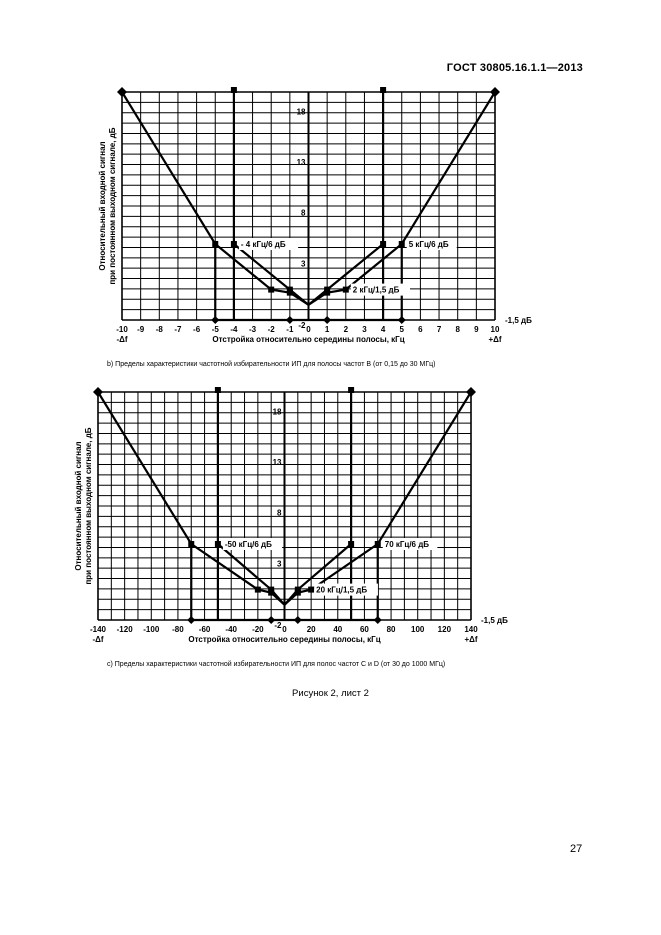 Image resolution: width=661 pixels, height=935 pixels. I want to click on x-tick-label: -100, so click(151, 629).